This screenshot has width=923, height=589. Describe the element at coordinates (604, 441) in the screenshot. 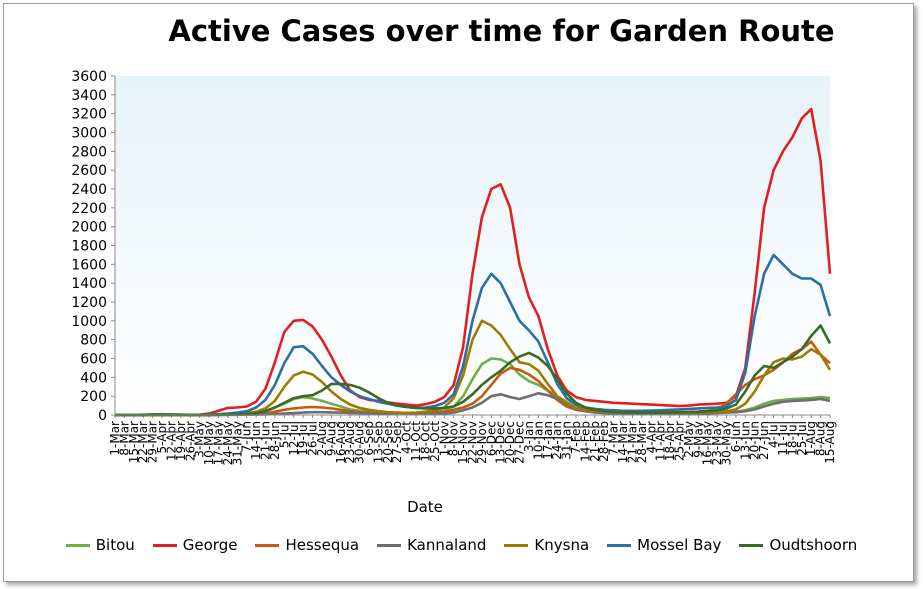

I see `x-tick-label: 28-Feb` at that location.